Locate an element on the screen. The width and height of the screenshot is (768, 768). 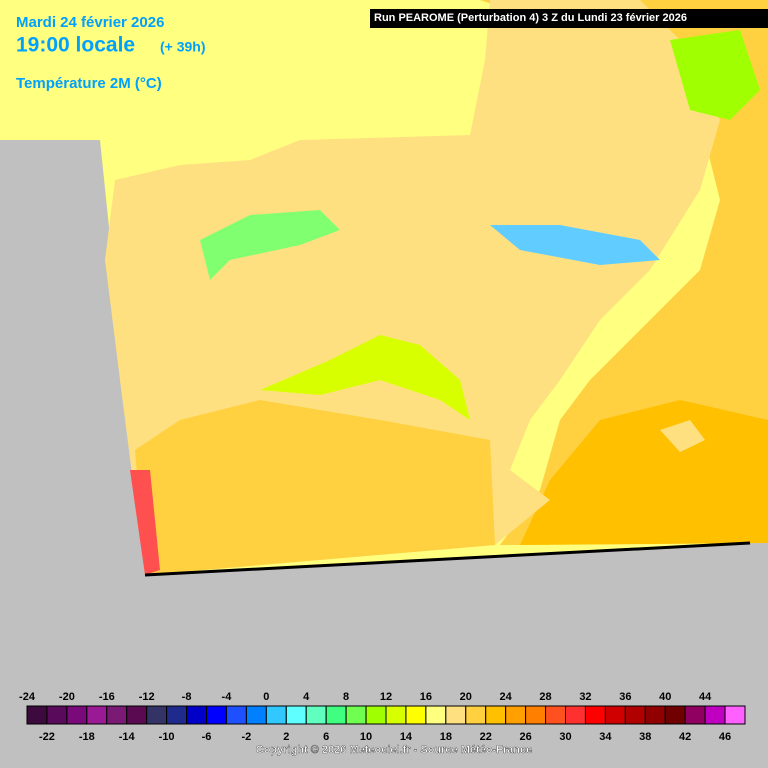
legend-label: -20 is located at coordinates (67, 697).